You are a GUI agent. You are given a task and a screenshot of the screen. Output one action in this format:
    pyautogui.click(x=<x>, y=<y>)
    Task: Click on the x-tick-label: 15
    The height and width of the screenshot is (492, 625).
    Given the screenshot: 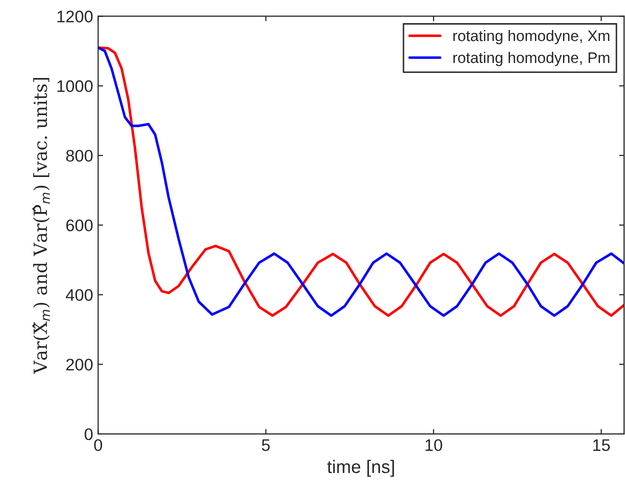 What is the action you would take?
    pyautogui.click(x=601, y=445)
    